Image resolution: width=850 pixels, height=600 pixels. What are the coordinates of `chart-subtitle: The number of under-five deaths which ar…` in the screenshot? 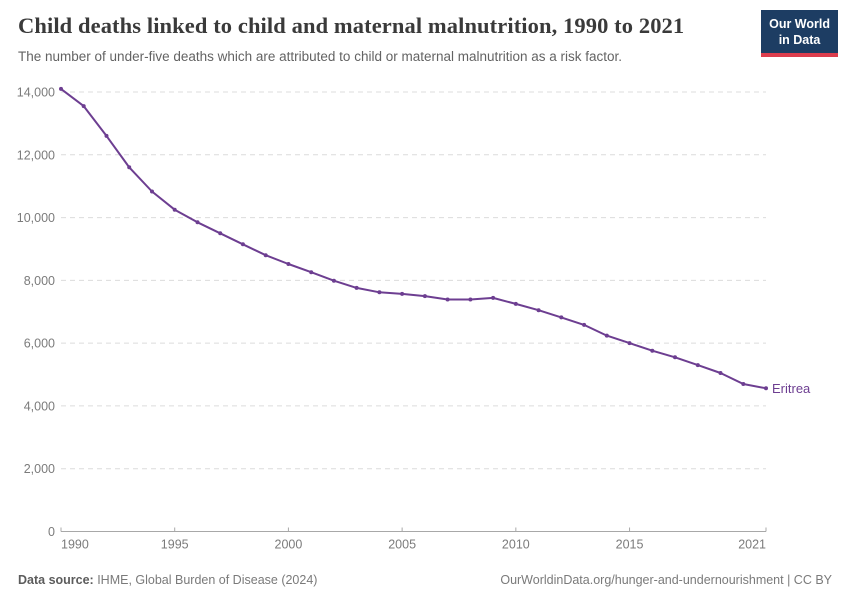 It's located at (320, 56).